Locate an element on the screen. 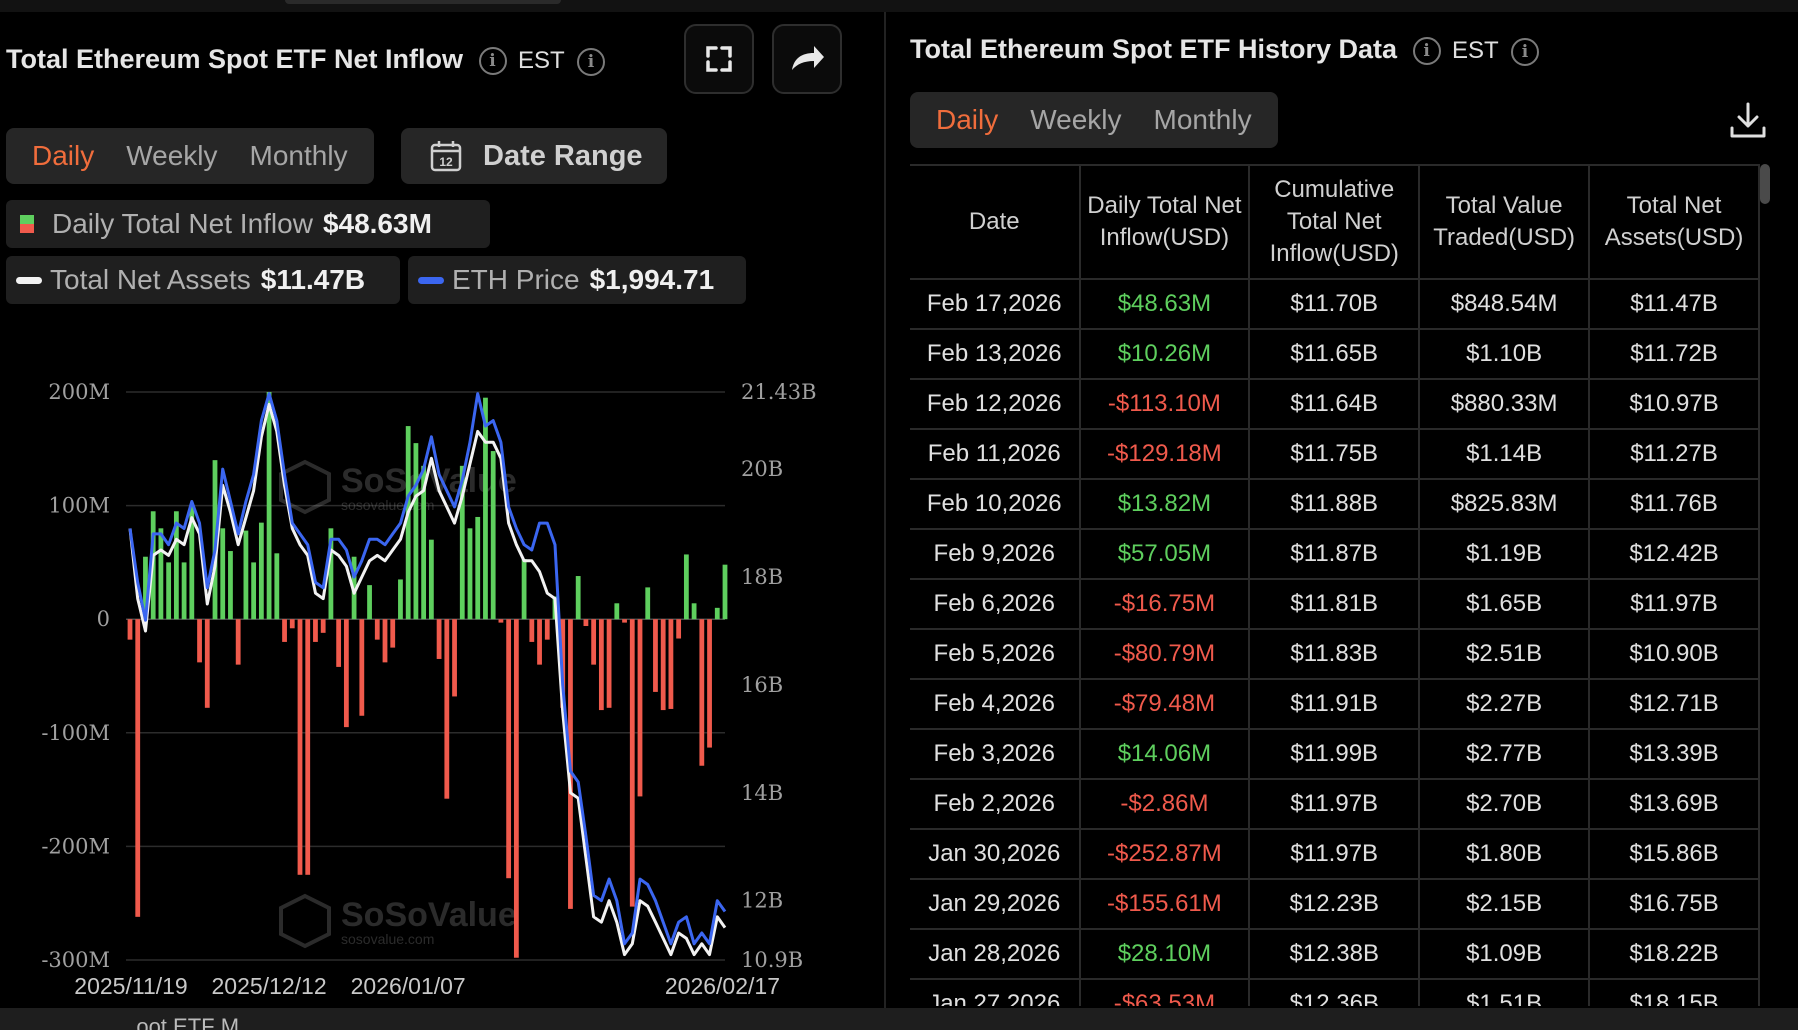 The width and height of the screenshot is (1798, 1030). table-row: Feb 11,2026 -$129.18M $11.75B $1.14B $11.27B is located at coordinates (1335, 454).